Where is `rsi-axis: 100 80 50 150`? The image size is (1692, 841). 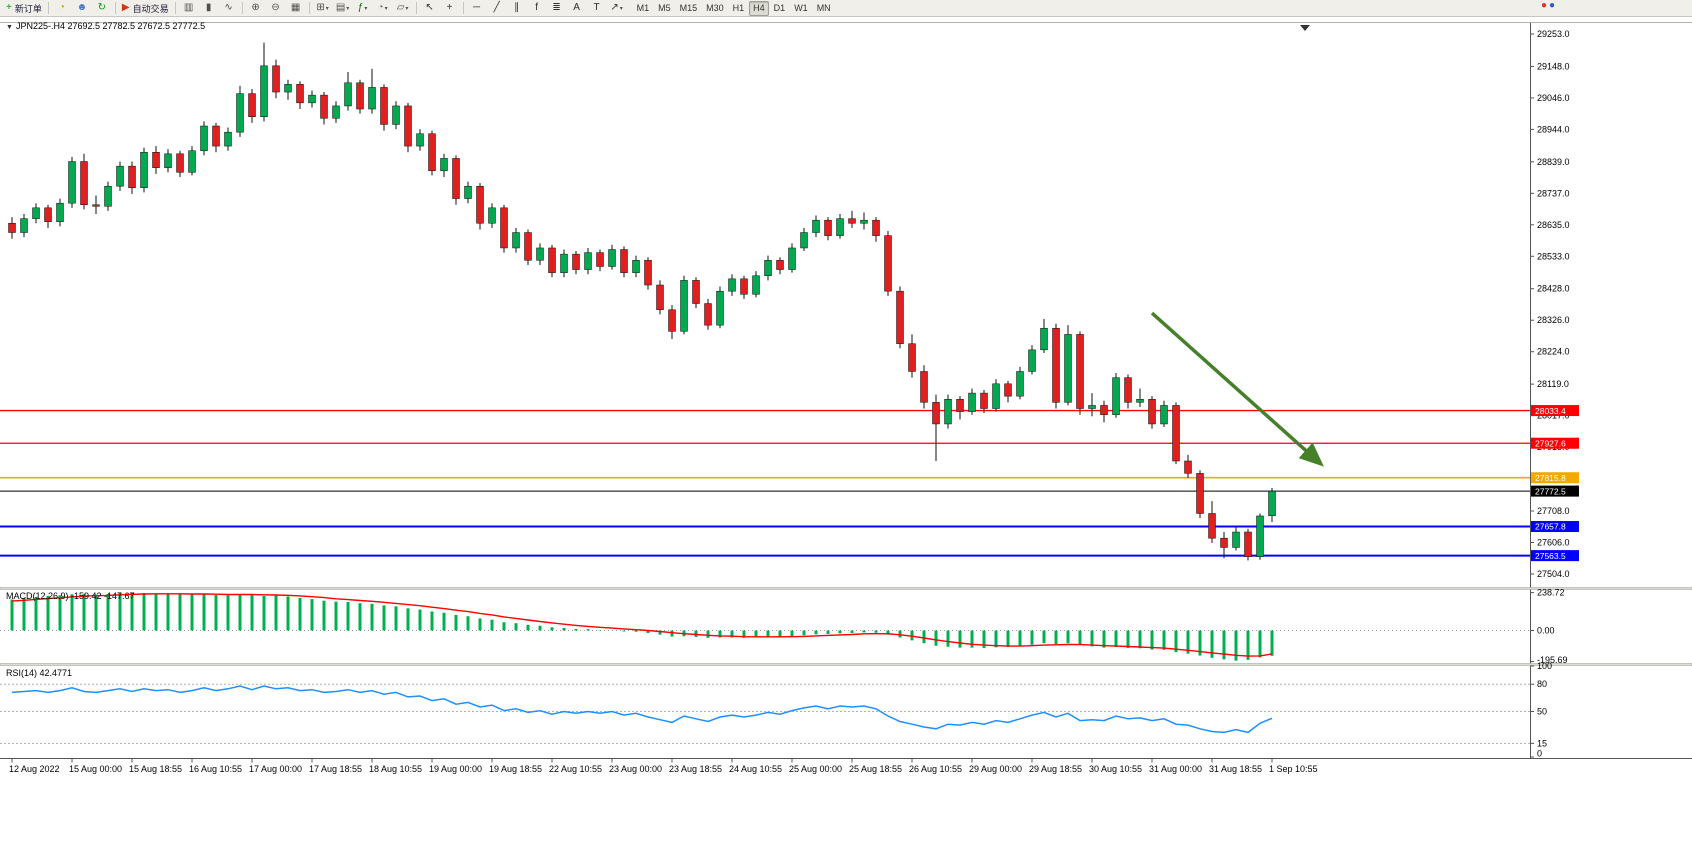
rsi-axis: 100 80 50 150 is located at coordinates (1541, 710).